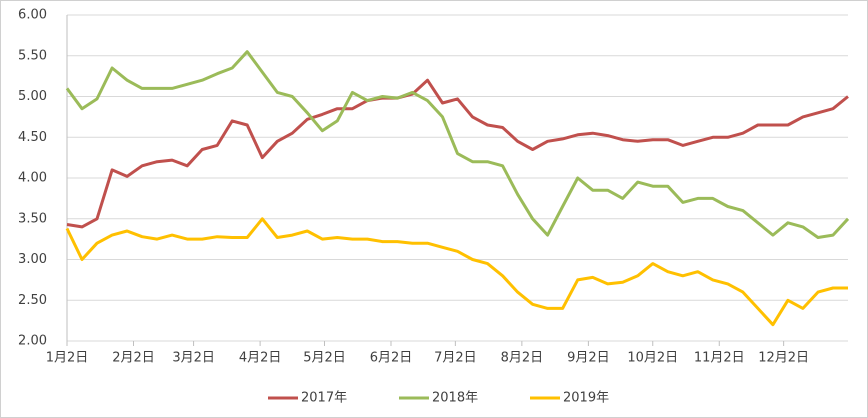  I want to click on y-tick-label: 3.00, so click(32, 259).